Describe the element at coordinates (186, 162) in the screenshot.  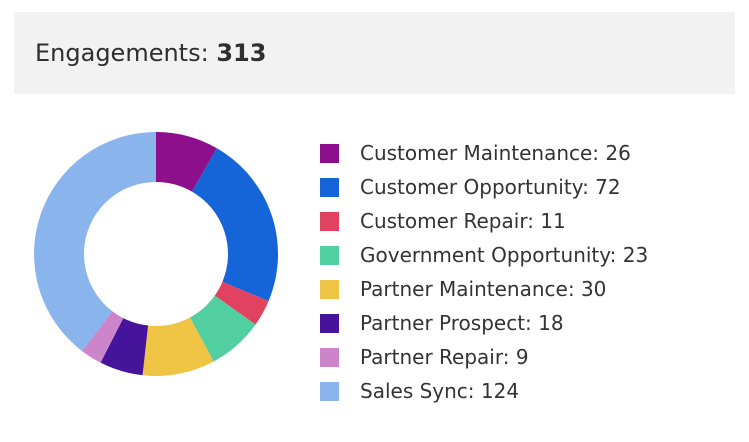
I see `slice-customer-maintenance` at that location.